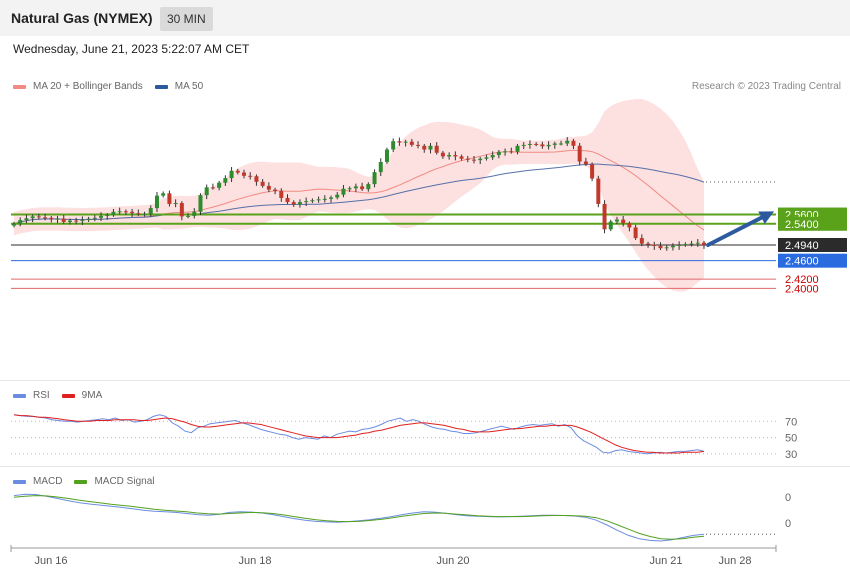 The image size is (850, 576). I want to click on chart-header: Natural Gas (NYMEX) 30 MIN, so click(425, 18).